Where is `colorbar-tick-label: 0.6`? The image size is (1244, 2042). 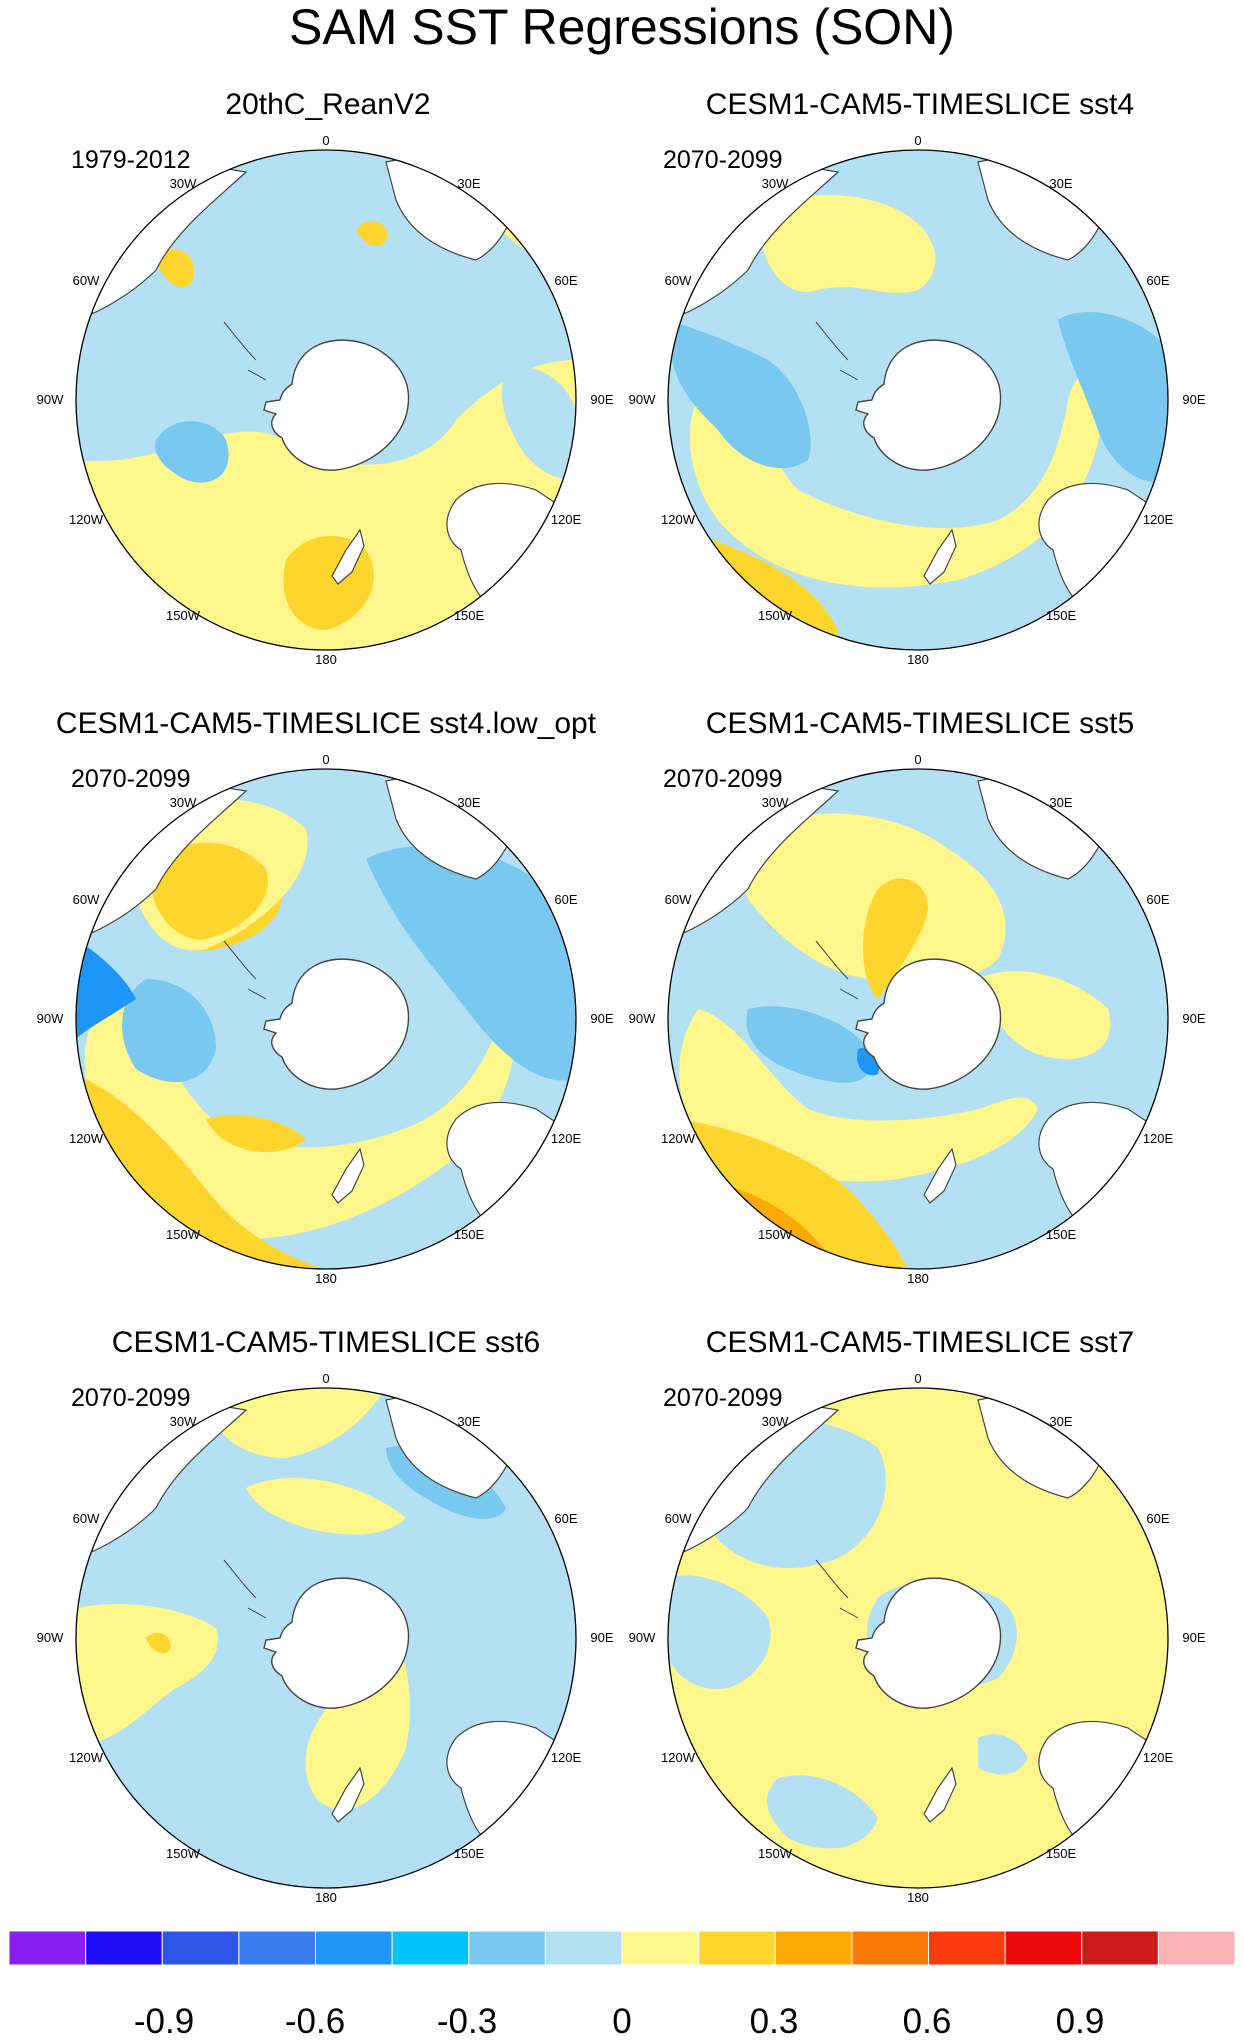
colorbar-tick-label: 0.6 is located at coordinates (927, 2021).